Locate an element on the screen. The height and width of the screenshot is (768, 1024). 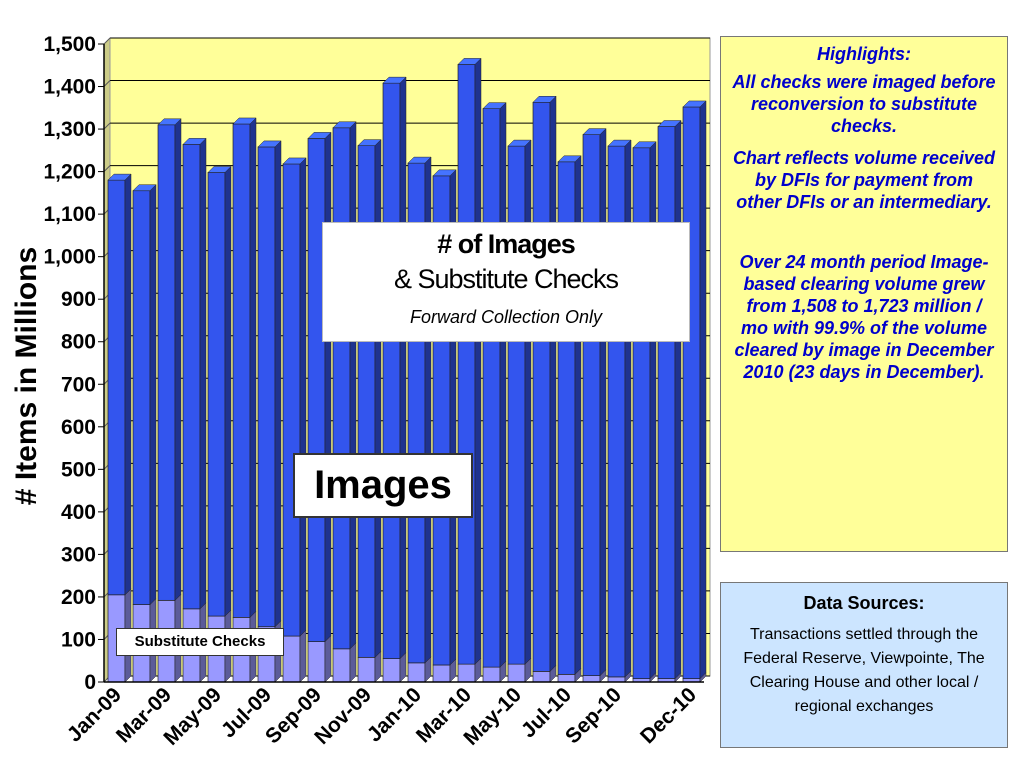
x-tick-label: Nov-09 is located at coordinates (343, 716).